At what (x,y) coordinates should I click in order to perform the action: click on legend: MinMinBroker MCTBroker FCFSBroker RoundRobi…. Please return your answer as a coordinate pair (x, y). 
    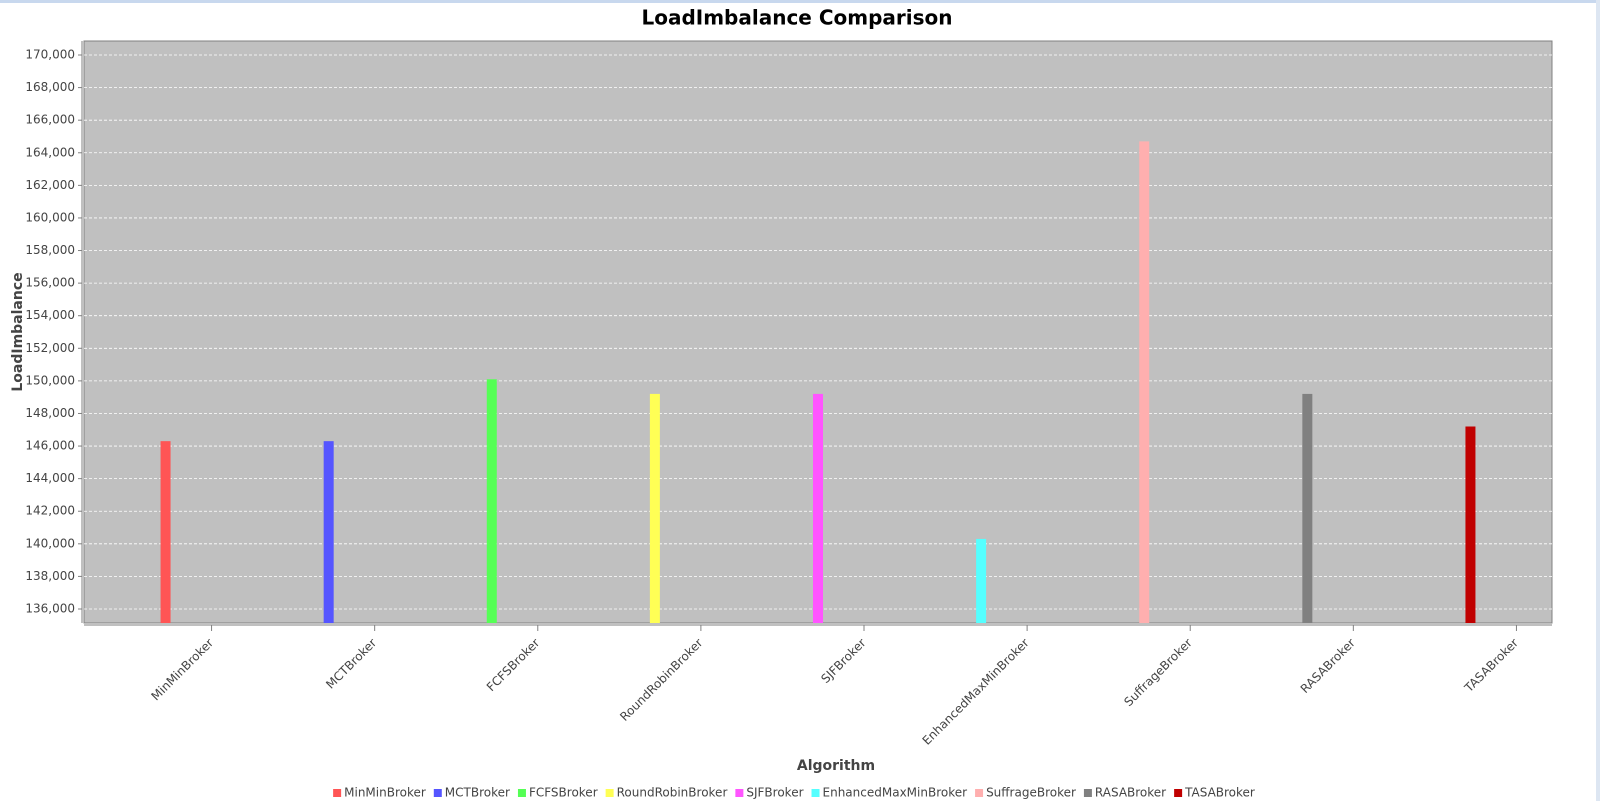
    Looking at the image, I should click on (794, 793).